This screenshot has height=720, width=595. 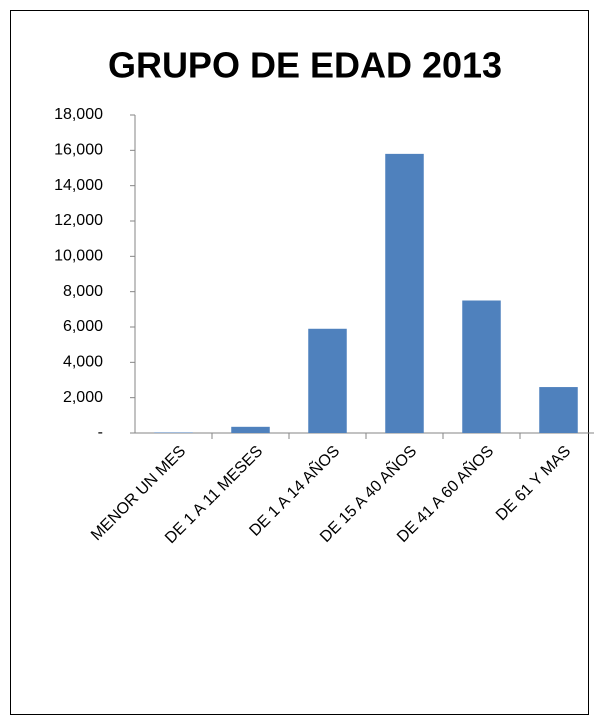 What do you see at coordinates (100, 432) in the screenshot?
I see `y-tick-label: -` at bounding box center [100, 432].